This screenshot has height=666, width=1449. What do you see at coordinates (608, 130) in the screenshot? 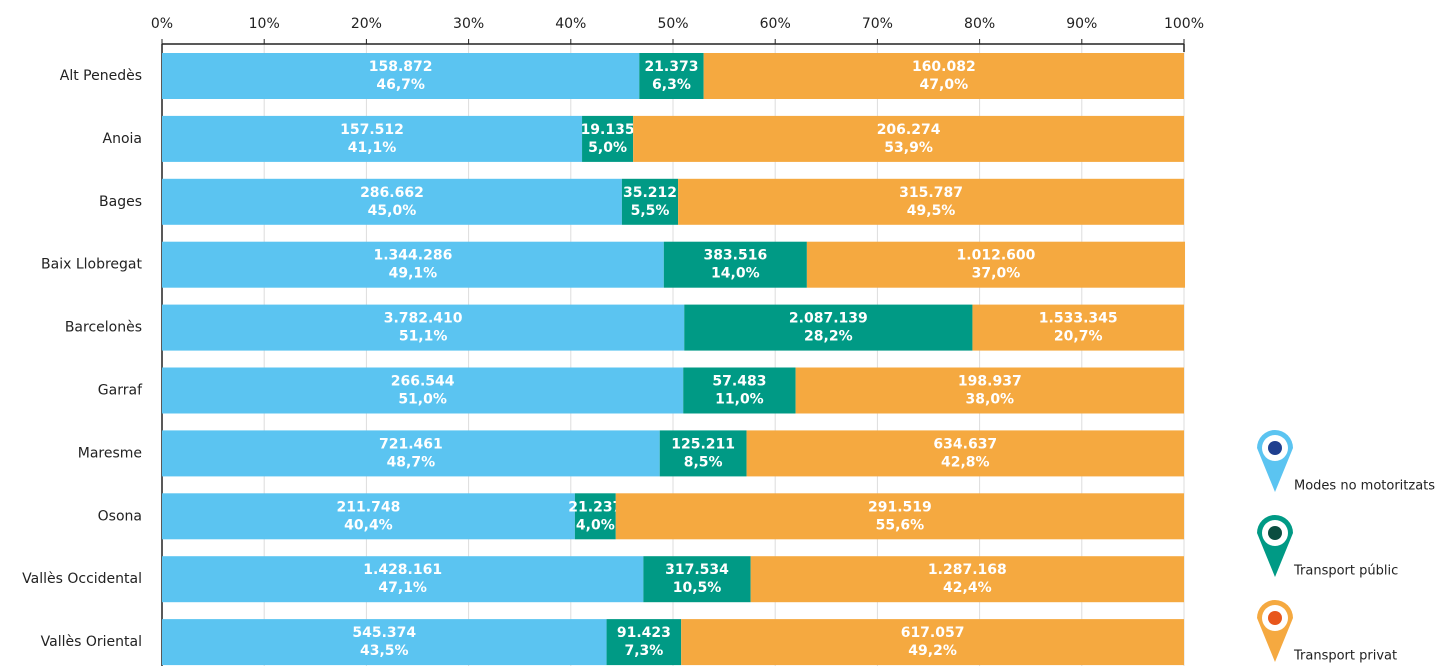
I see `count-label: 19.135` at bounding box center [608, 130].